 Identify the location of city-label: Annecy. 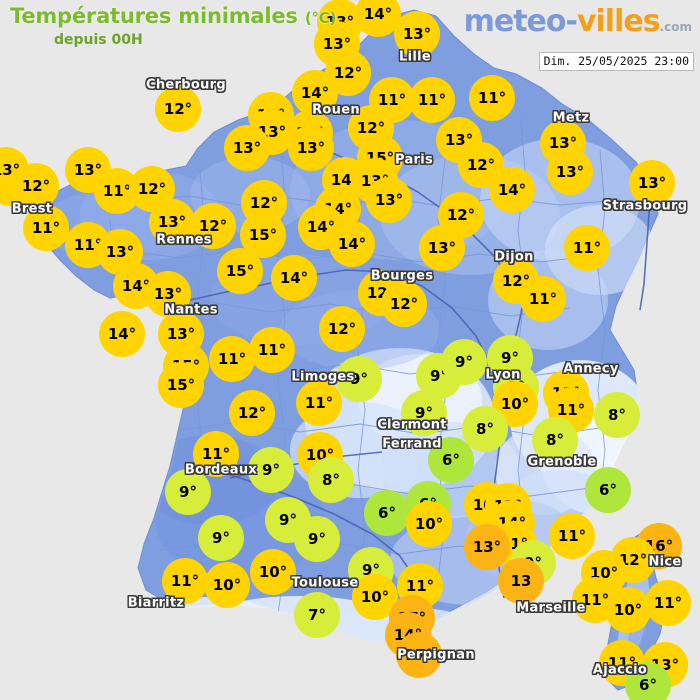
(591, 369).